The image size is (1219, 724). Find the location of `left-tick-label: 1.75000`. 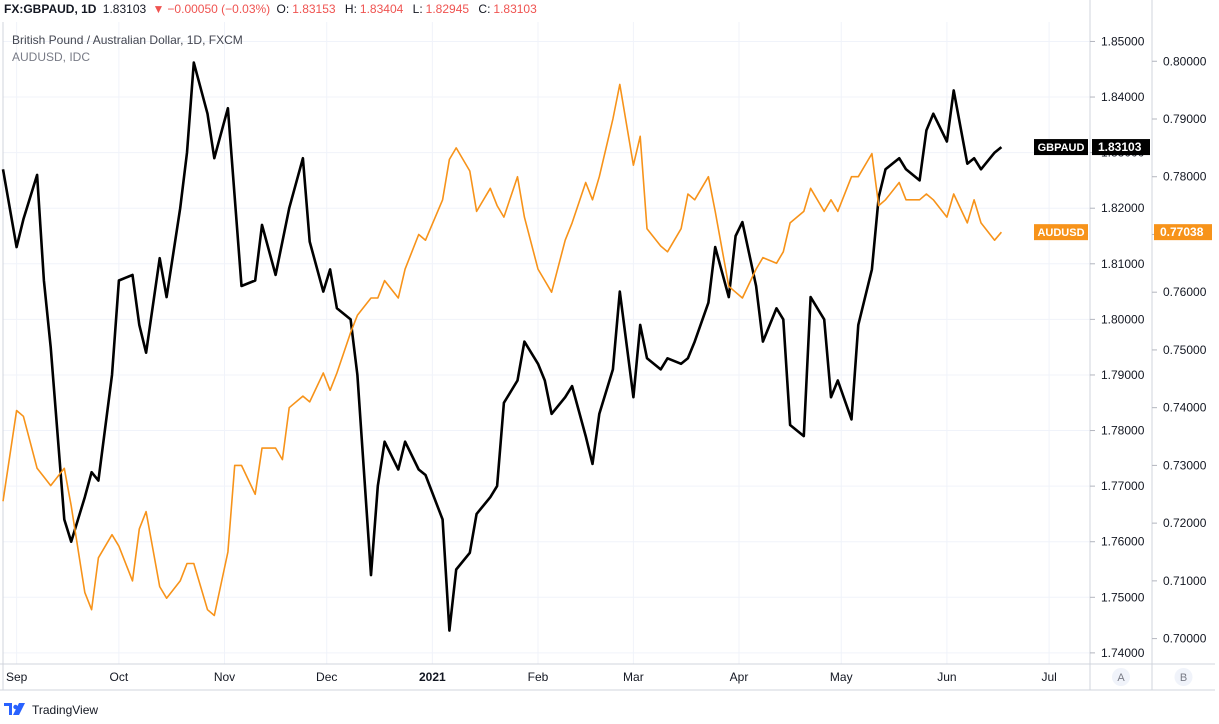

left-tick-label: 1.75000 is located at coordinates (1123, 597).